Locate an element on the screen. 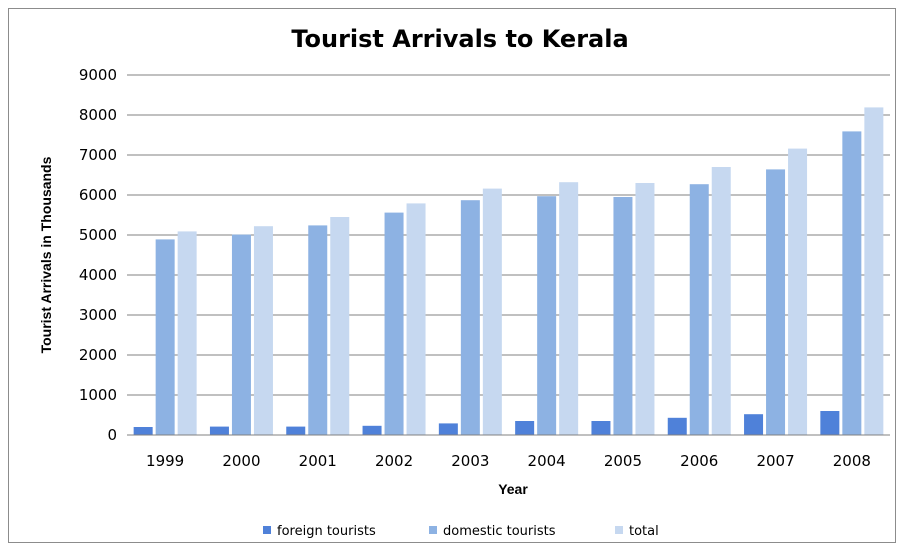  y-tick-label: 7000 is located at coordinates (98, 155).